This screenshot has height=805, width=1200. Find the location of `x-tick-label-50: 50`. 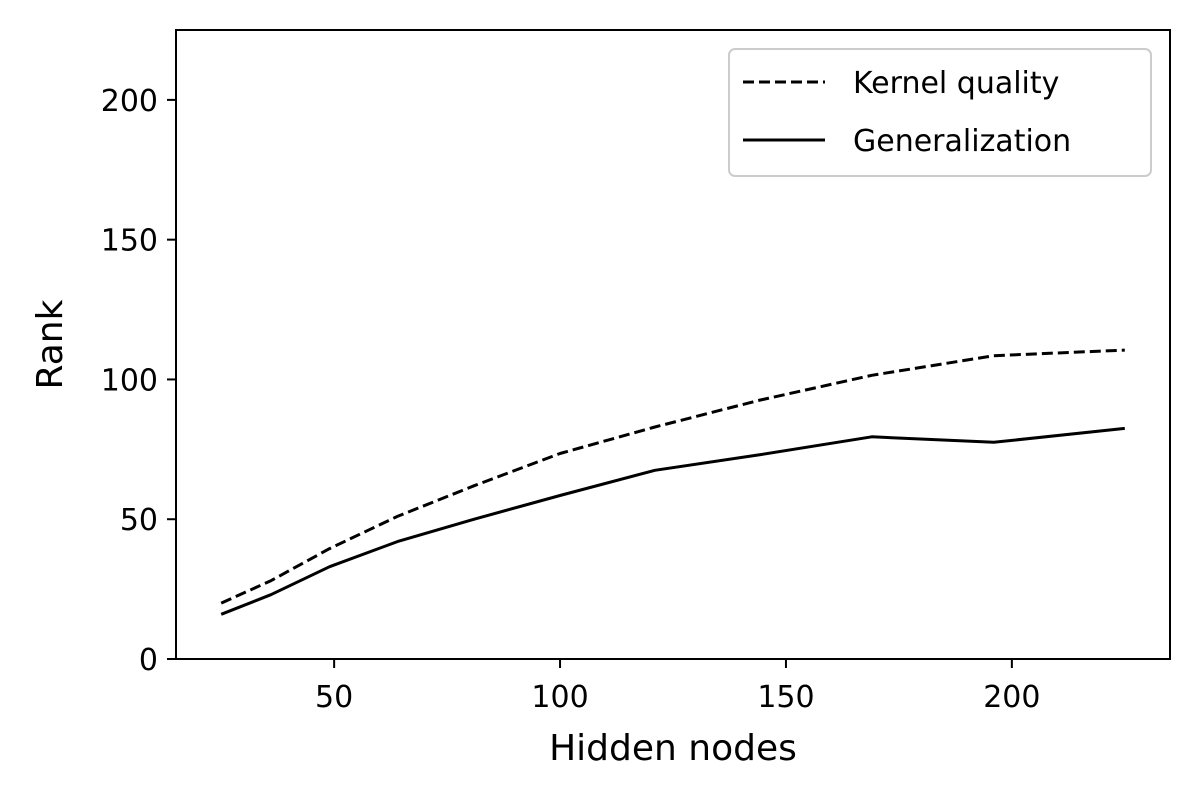

x-tick-label-50: 50 is located at coordinates (334, 697).